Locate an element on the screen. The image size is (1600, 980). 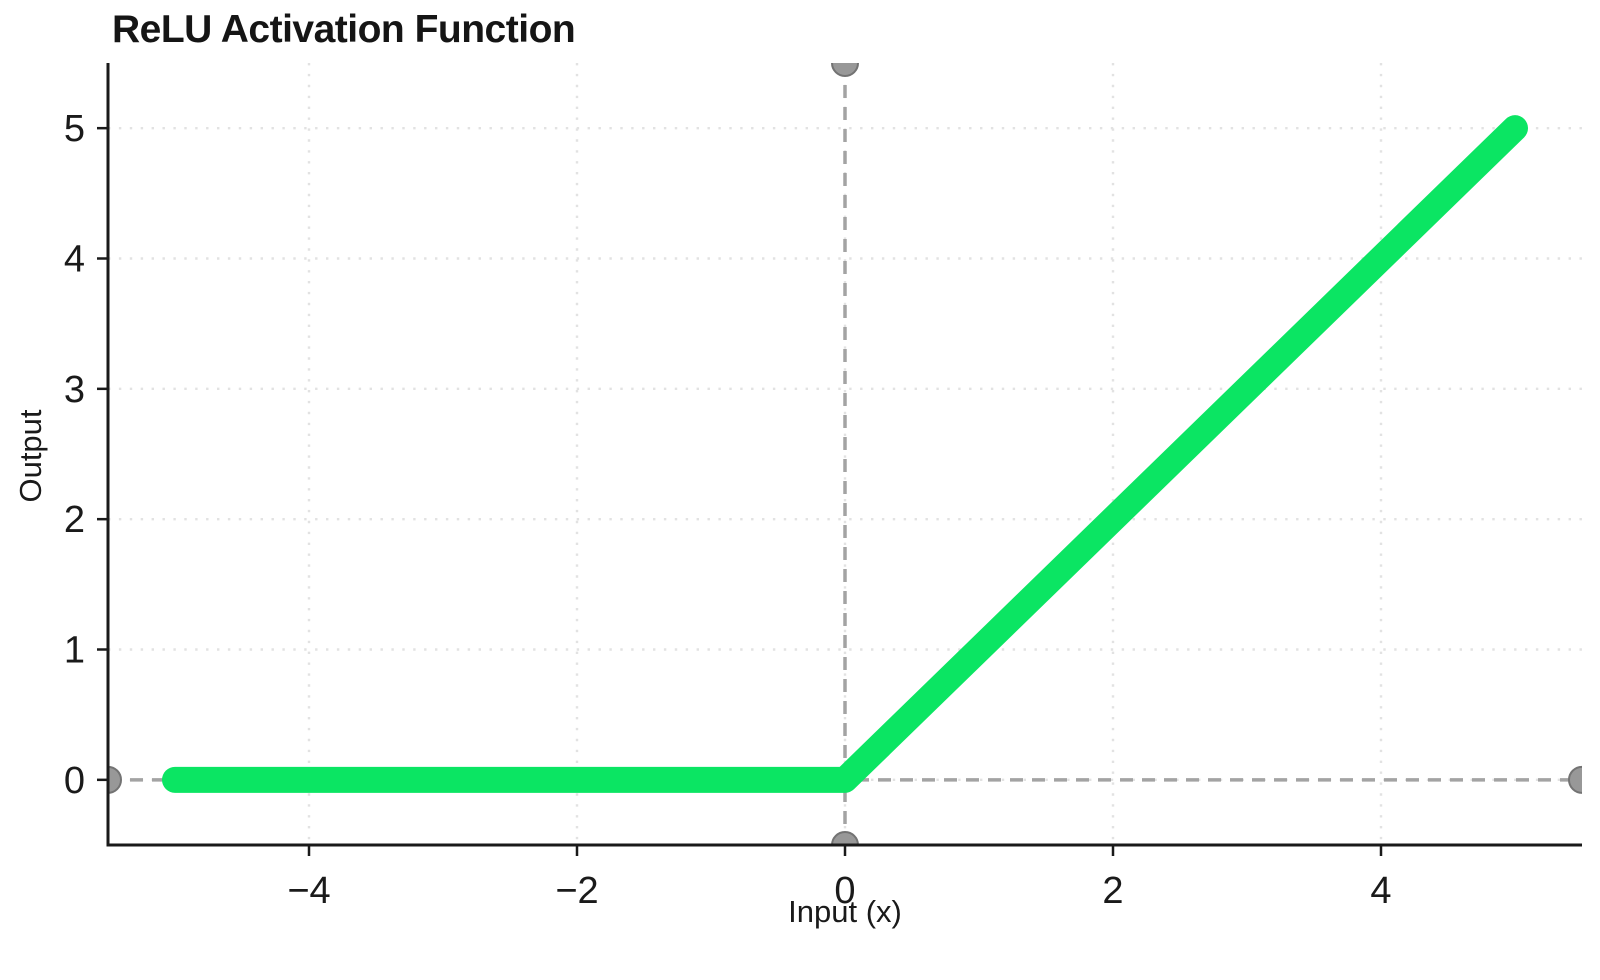
x-tick-label: 0 is located at coordinates (844, 891).